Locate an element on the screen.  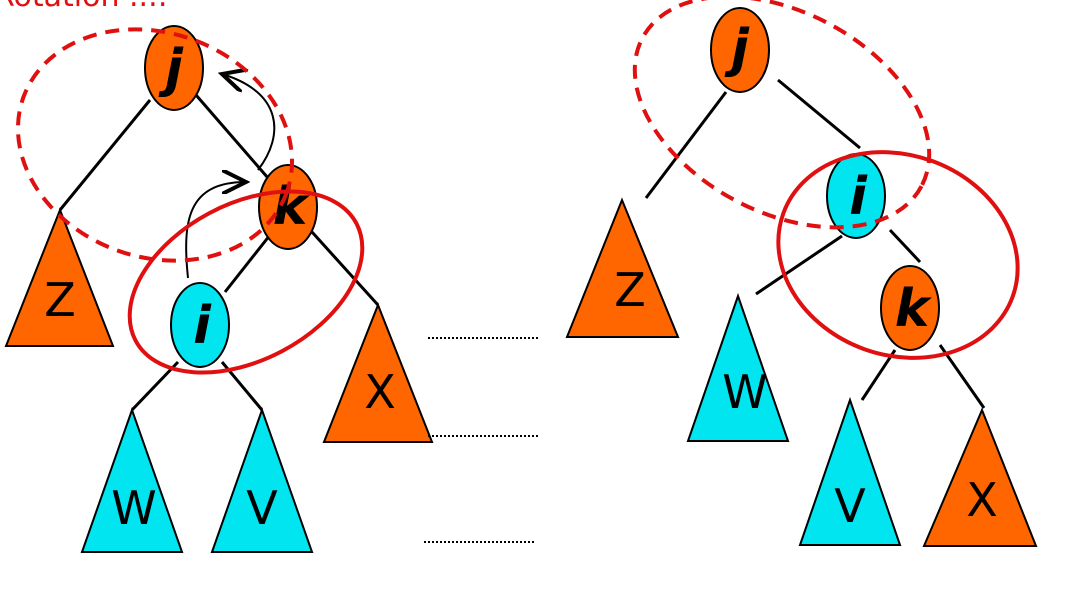
subtree-w-right is located at coordinates (738, 367).